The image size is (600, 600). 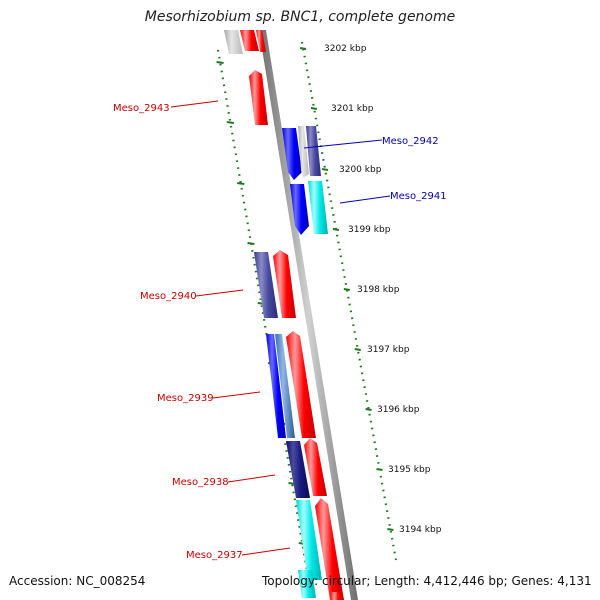 I want to click on gene-label-meso-2937: Meso_2937, so click(x=214, y=555).